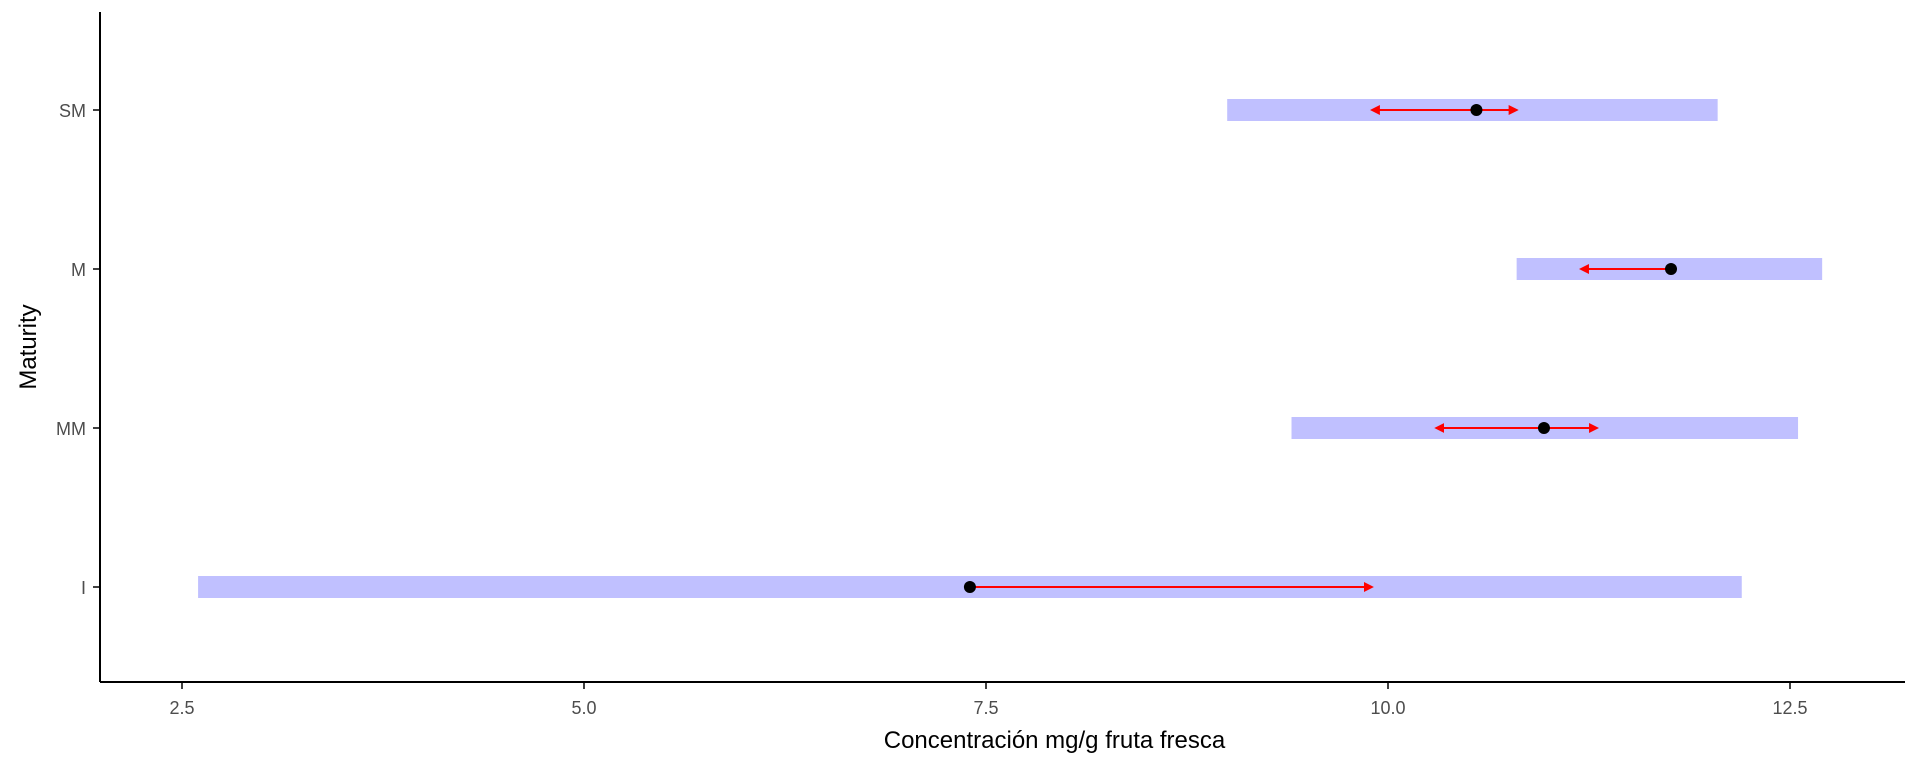  I want to click on y-tick-label: M, so click(78, 270).